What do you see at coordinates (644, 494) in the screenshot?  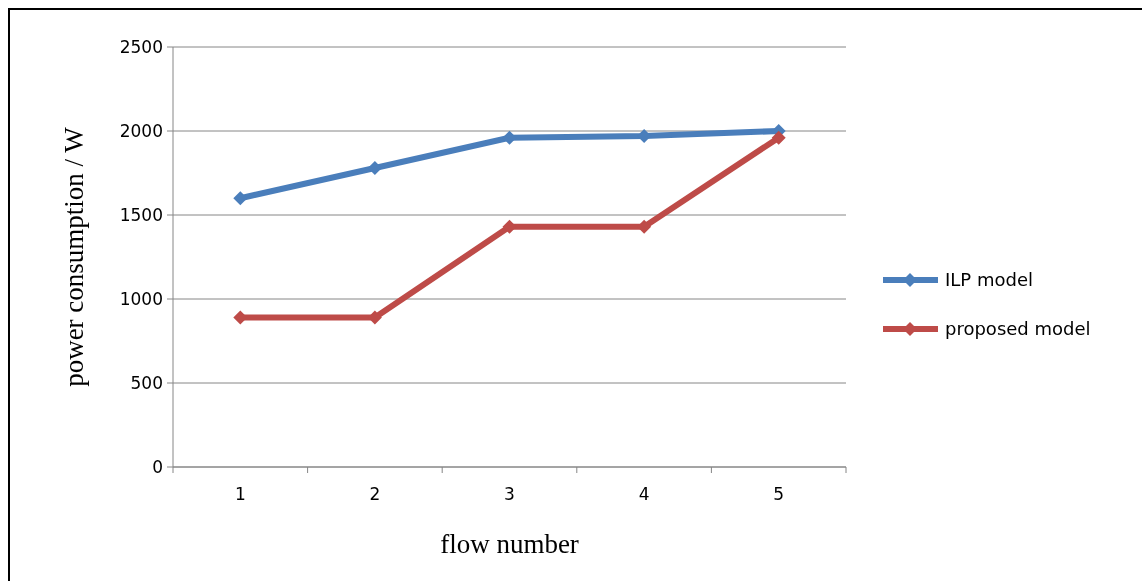 I see `x-tick-label: 4` at bounding box center [644, 494].